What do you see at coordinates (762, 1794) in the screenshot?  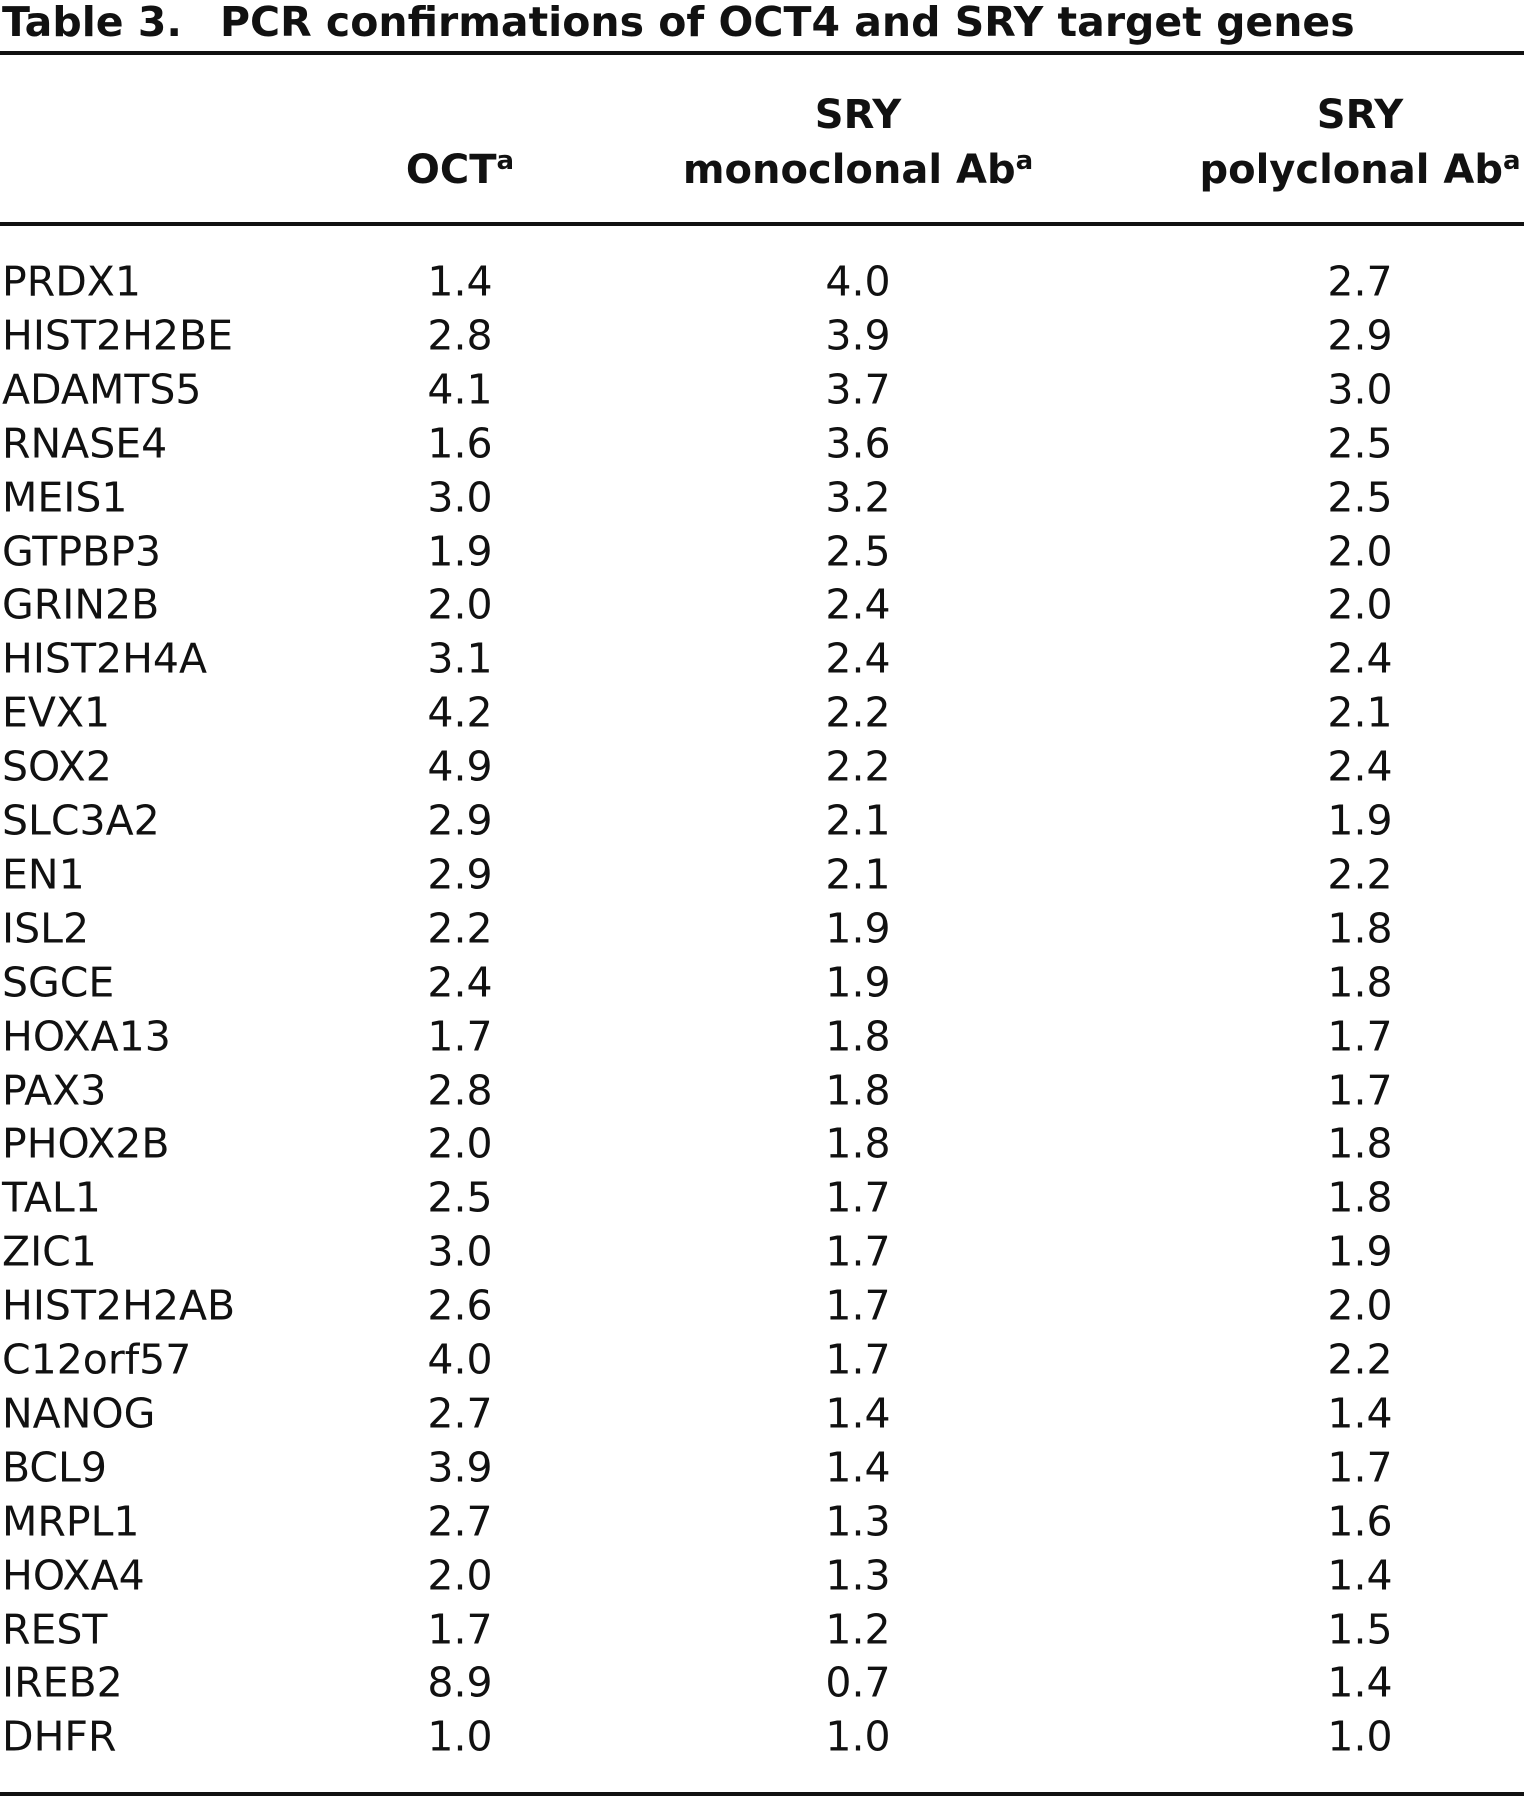 I see `bottom-rule` at bounding box center [762, 1794].